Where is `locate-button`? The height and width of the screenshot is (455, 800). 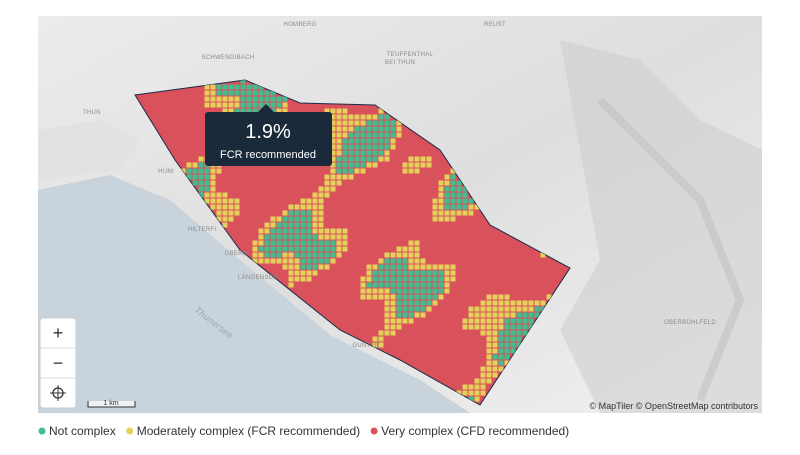 locate-button is located at coordinates (58, 393).